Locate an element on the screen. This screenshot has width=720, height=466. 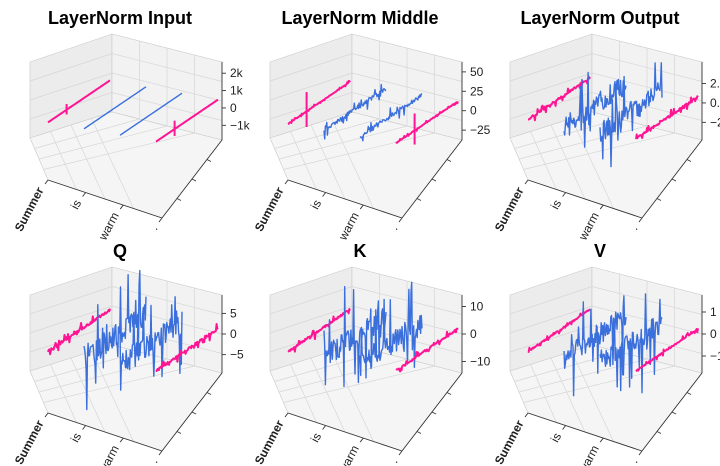
z-tick-label: −1k is located at coordinates (240, 125).